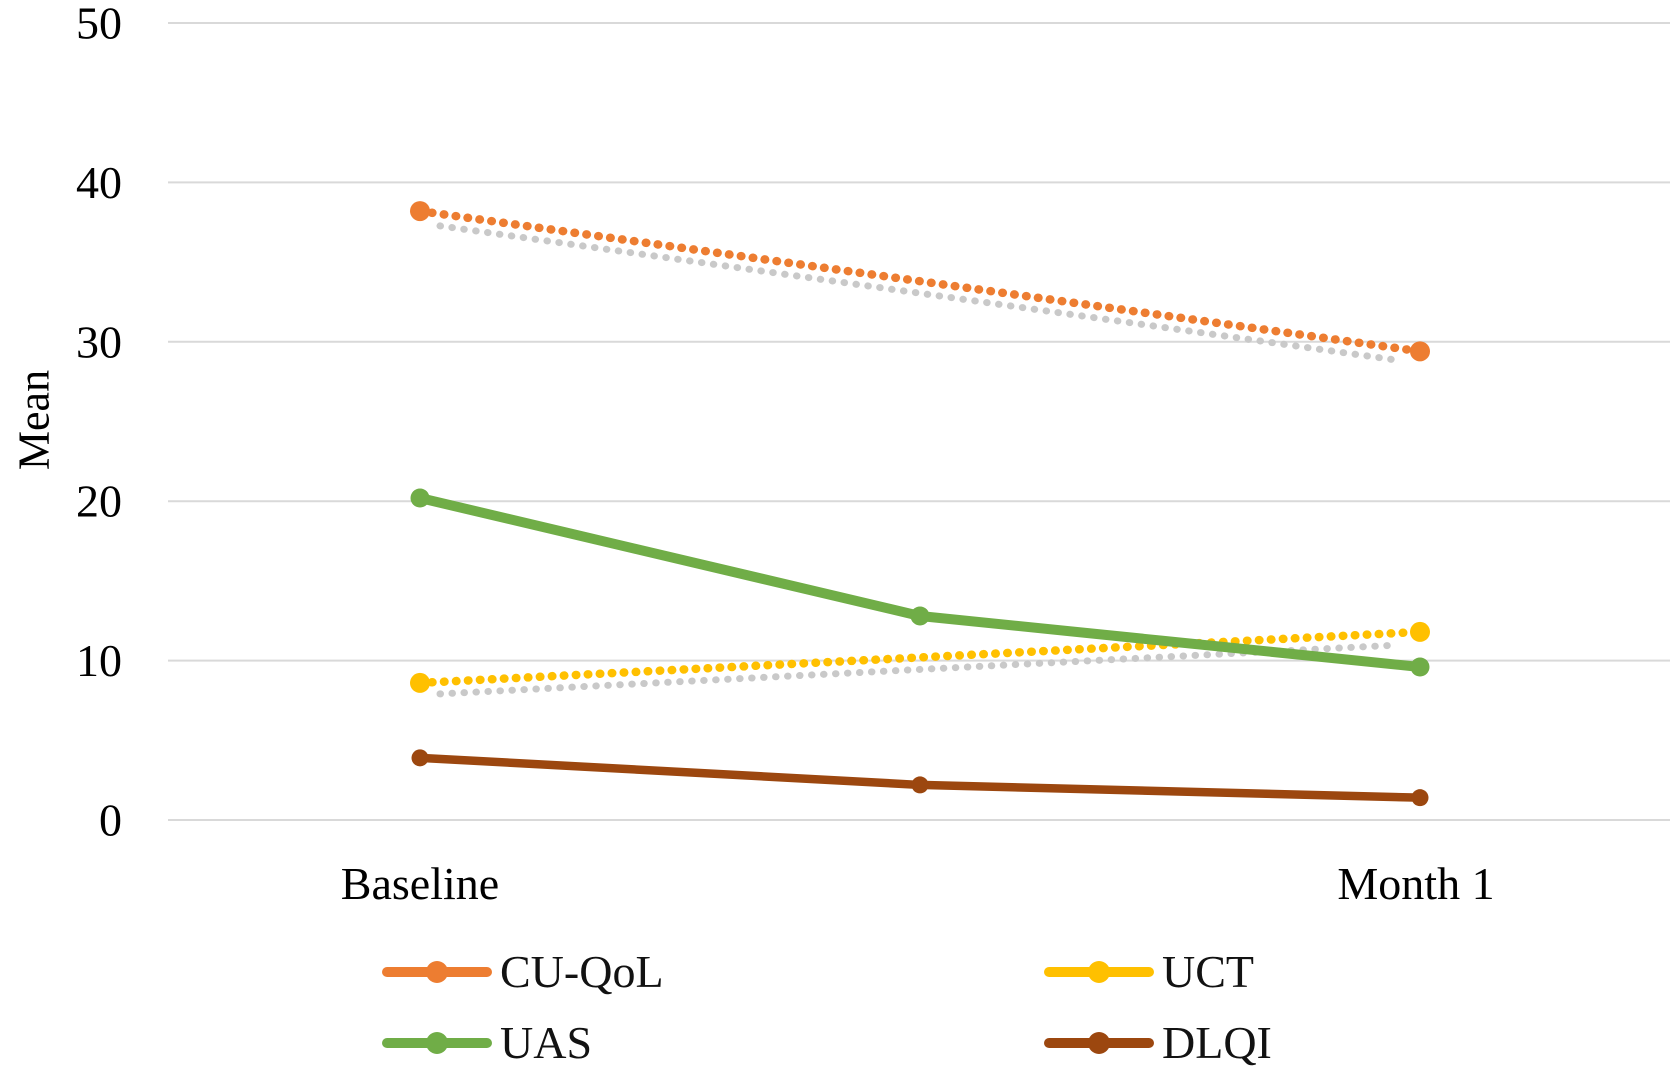 This screenshot has width=1675, height=1077. I want to click on legend-marker-cu-qol, so click(437, 972).